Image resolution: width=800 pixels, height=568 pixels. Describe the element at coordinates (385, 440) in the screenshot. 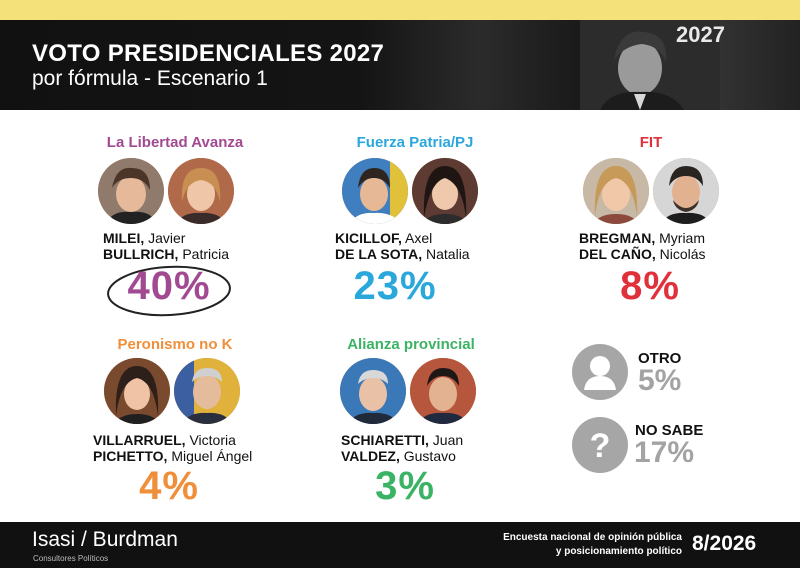

I see `candidate-surname: SCHIARETTI,` at that location.